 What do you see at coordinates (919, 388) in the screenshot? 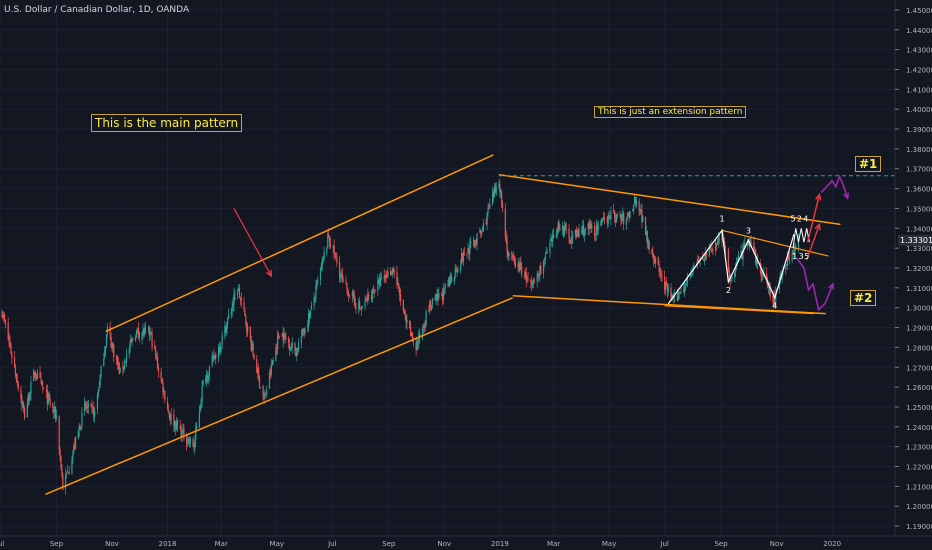
I see `price-tick-label: 1.26000` at bounding box center [919, 388].